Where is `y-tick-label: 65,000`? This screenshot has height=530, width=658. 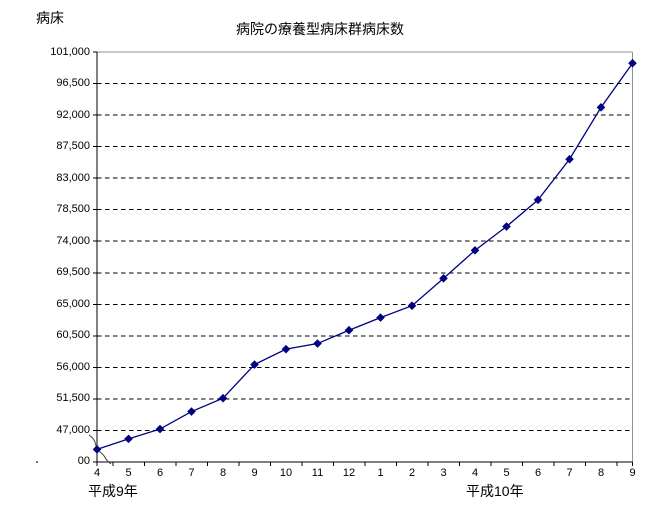 y-tick-label: 65,000 is located at coordinates (73, 303).